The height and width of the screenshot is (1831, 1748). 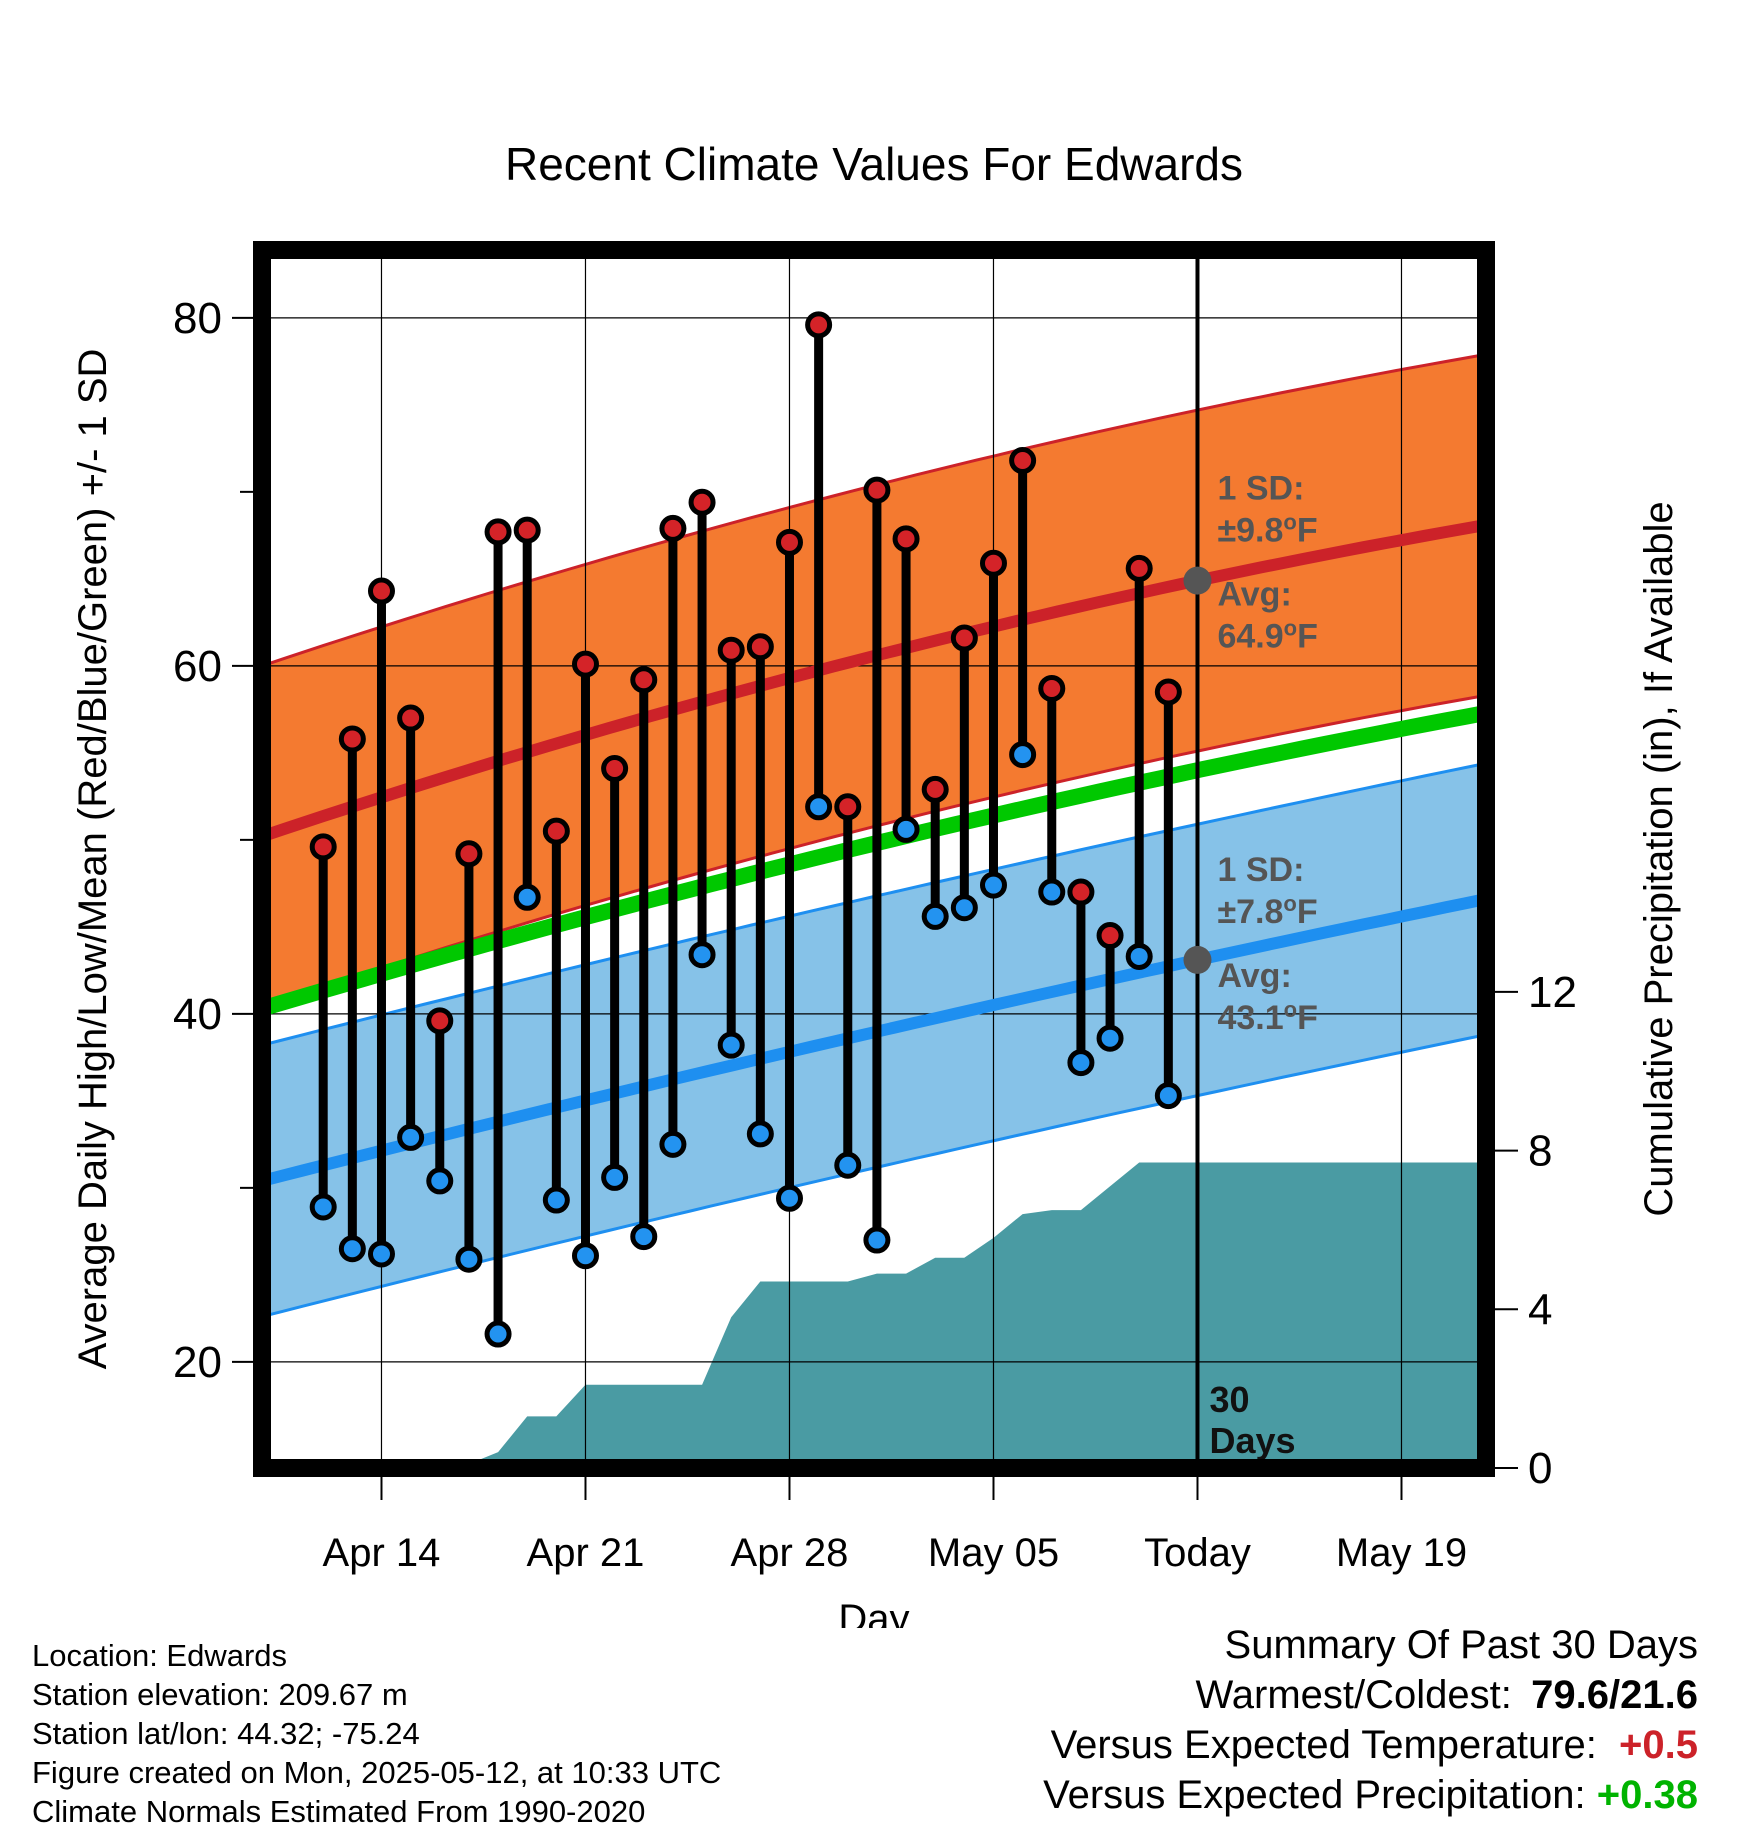 What do you see at coordinates (1647, 1795) in the screenshot?
I see `expected-precip-value: +0.38` at bounding box center [1647, 1795].